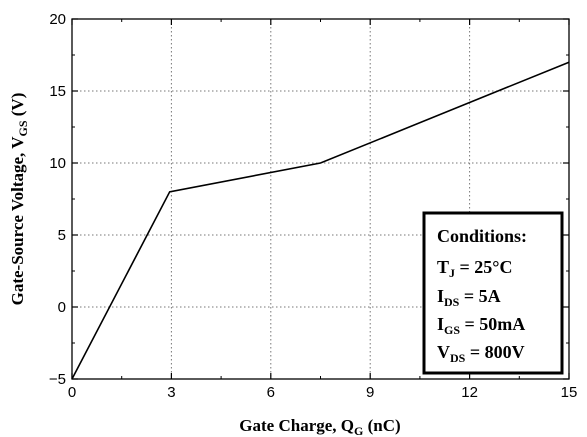  I want to click on x-tick-label-3: 9, so click(370, 392).